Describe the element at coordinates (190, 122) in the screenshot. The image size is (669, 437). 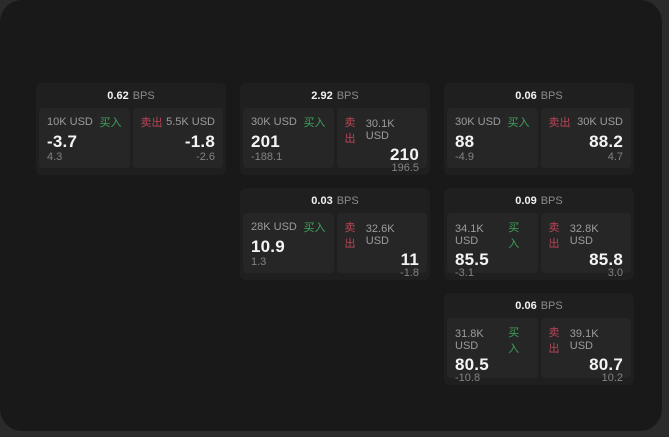
I see `sell-amount: 5.5K USD` at that location.